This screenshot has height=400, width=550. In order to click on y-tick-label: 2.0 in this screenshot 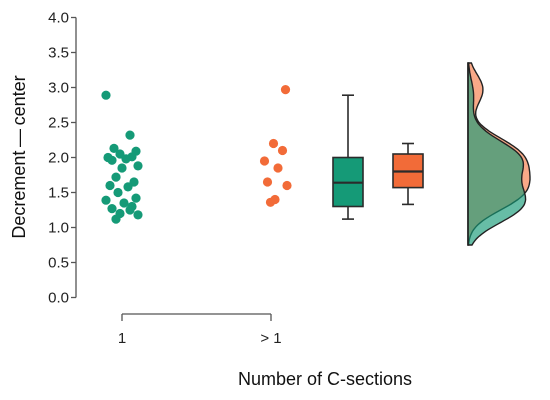, I will do `click(58, 158)`.